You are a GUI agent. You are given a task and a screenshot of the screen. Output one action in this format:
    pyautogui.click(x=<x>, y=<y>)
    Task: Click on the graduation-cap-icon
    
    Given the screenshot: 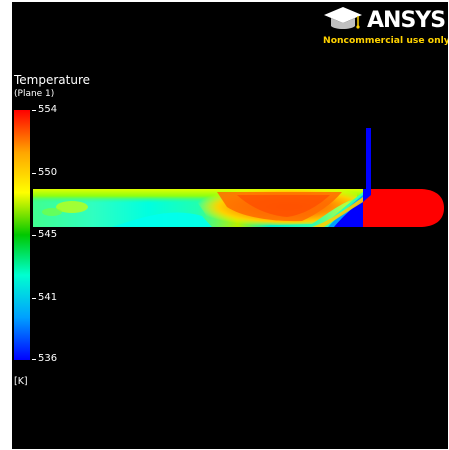 What is the action you would take?
    pyautogui.click(x=343, y=18)
    